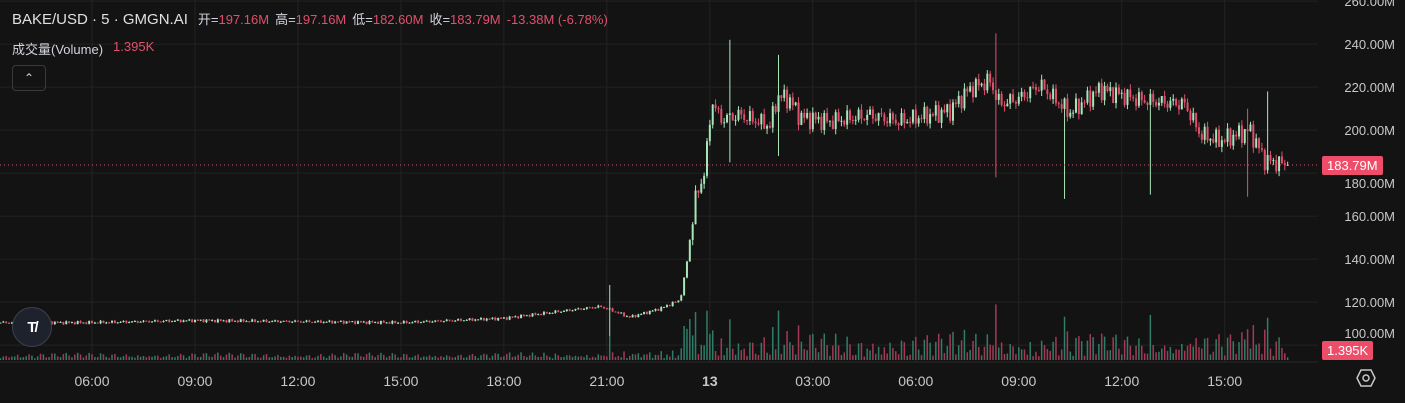 This screenshot has height=403, width=1405. I want to click on y-tick-label: 120.00M, so click(1369, 302).